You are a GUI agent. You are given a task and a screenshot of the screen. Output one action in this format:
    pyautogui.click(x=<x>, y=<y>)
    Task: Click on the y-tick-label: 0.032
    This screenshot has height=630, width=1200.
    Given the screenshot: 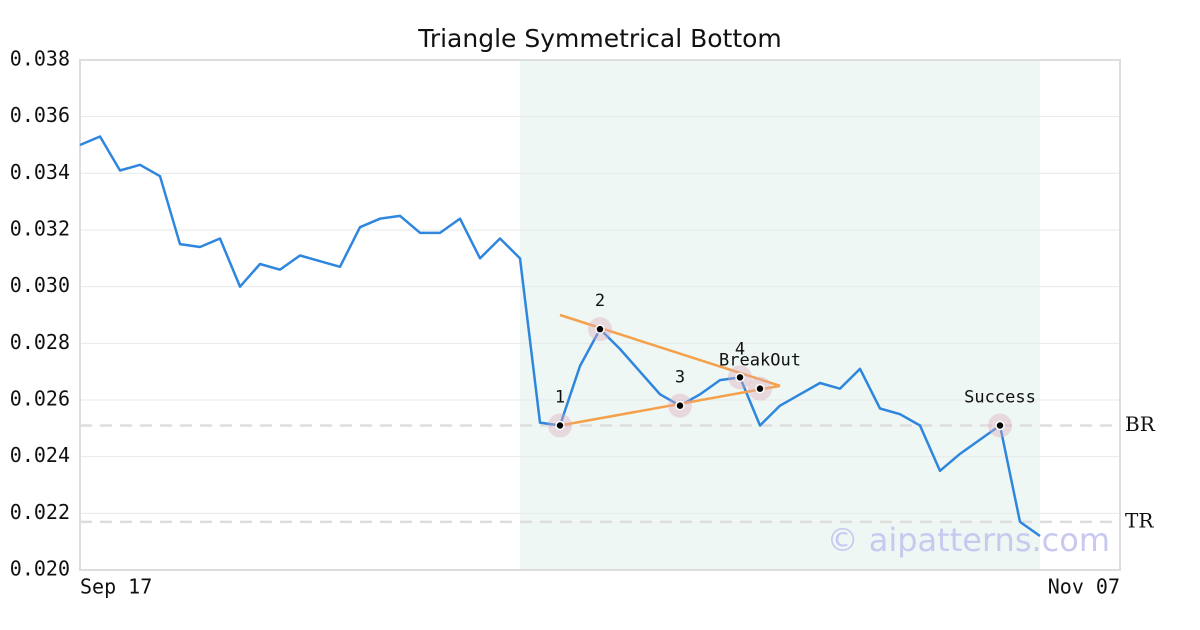 What is the action you would take?
    pyautogui.click(x=40, y=229)
    